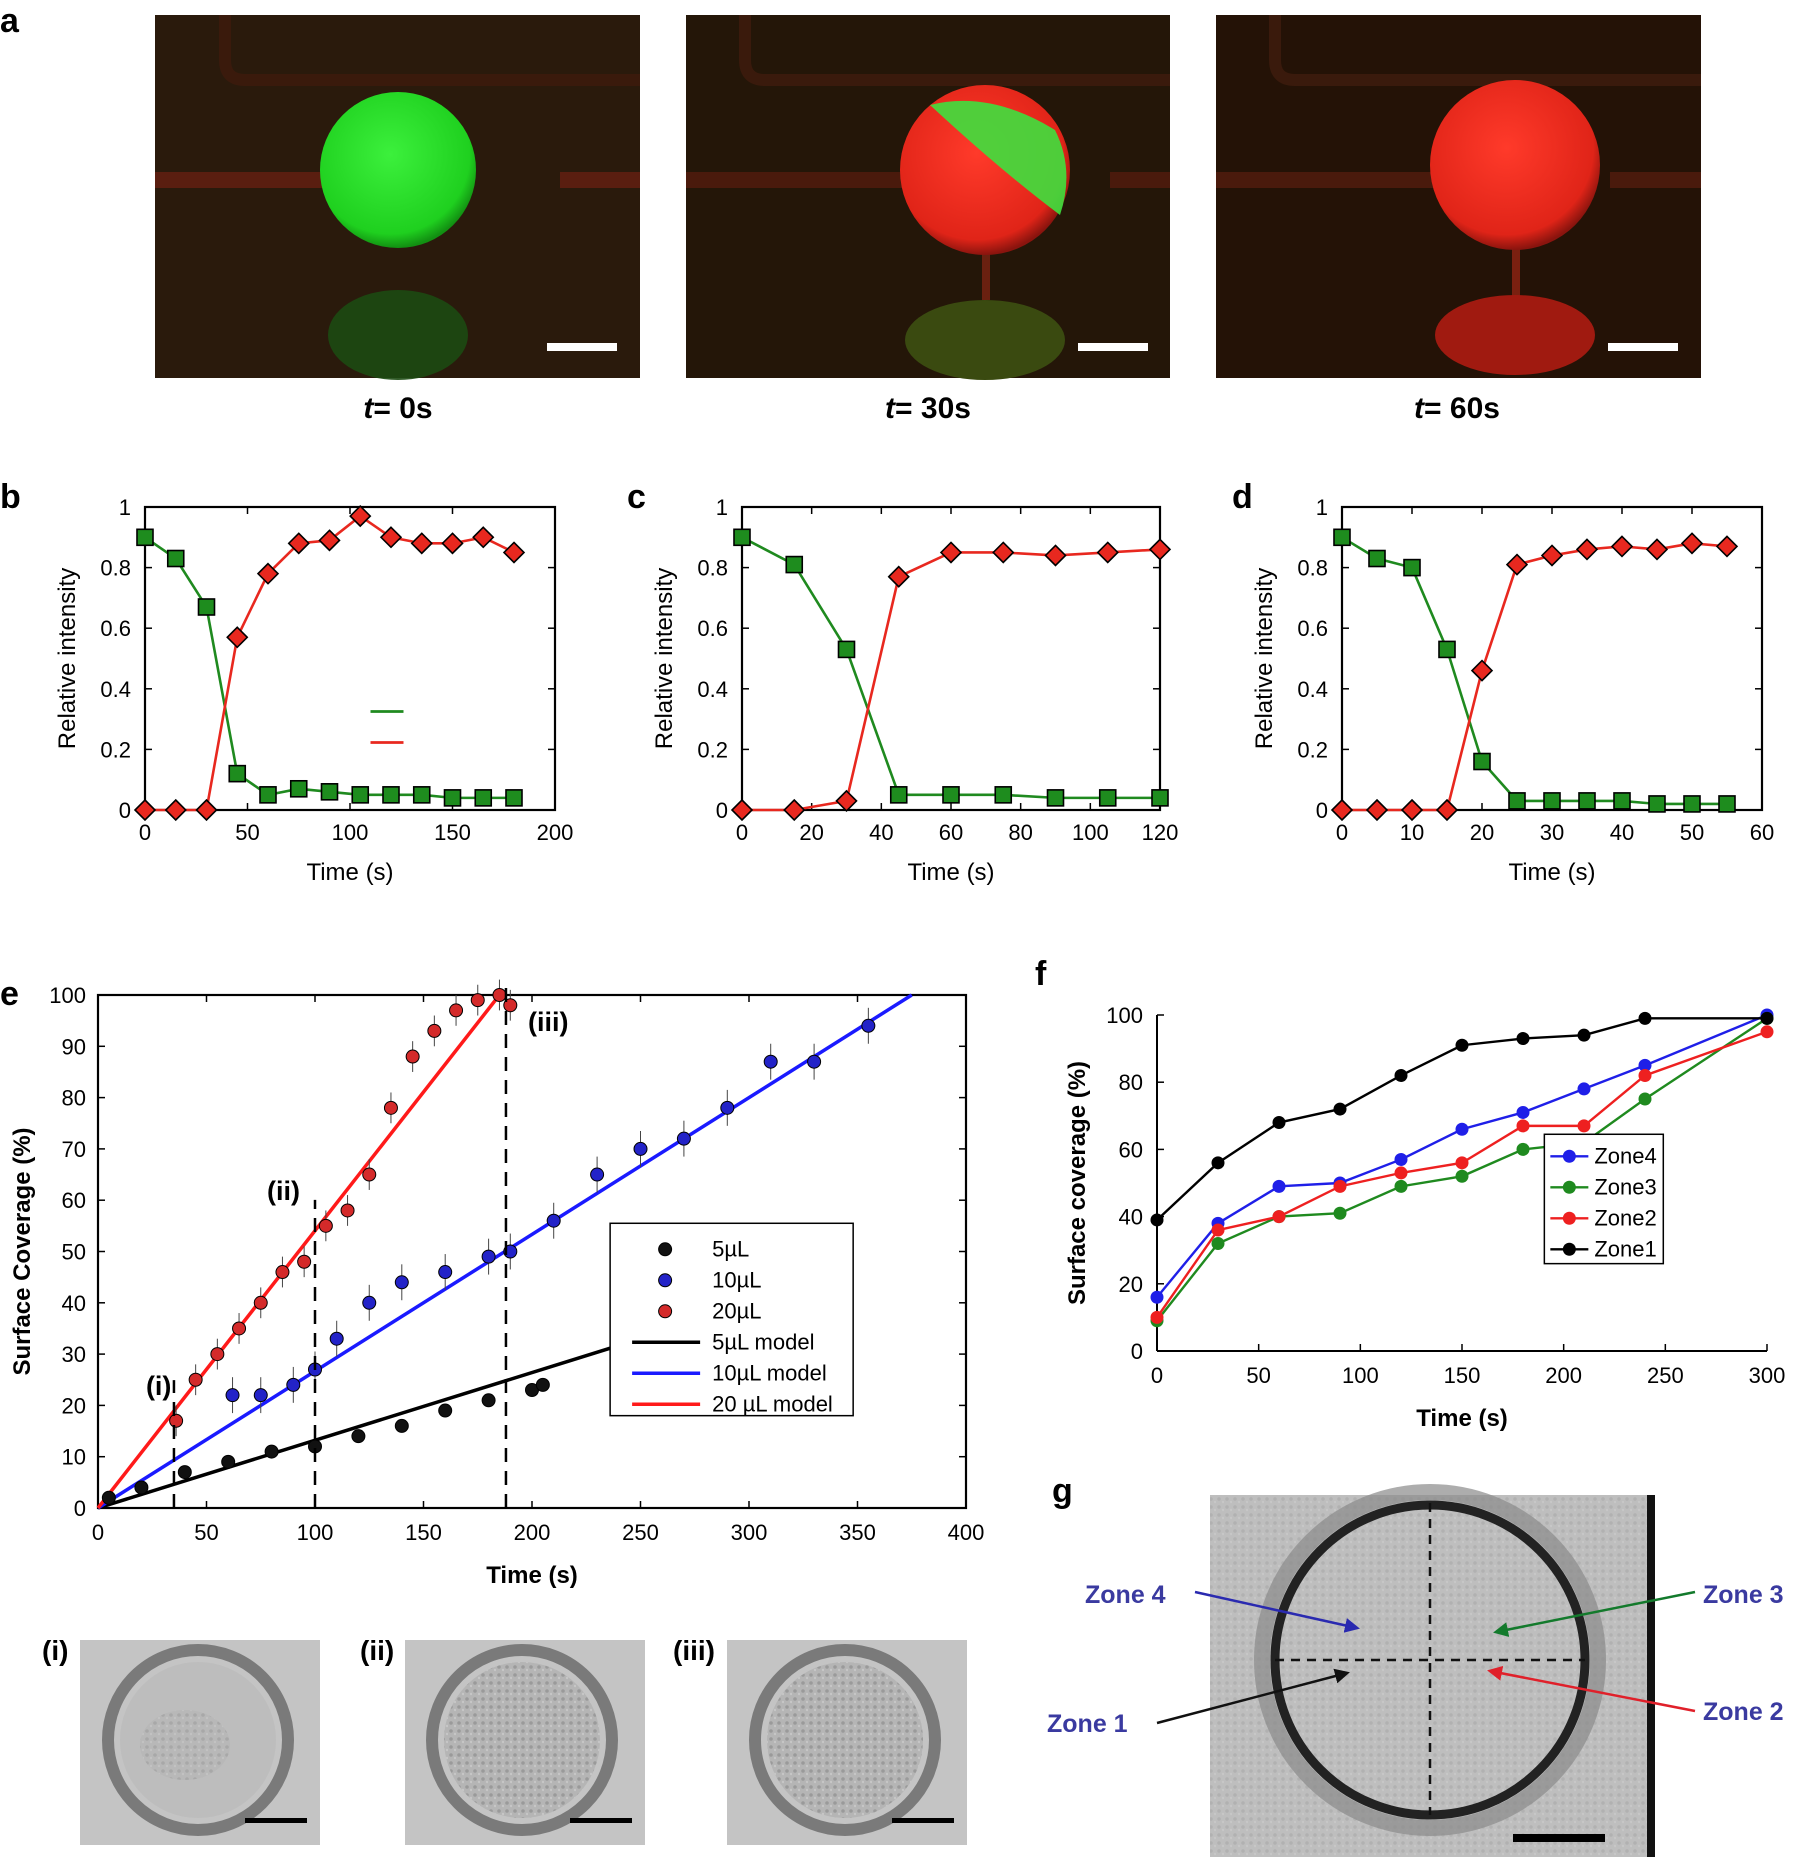 The image size is (1806, 1862). Describe the element at coordinates (1552, 832) in the screenshot. I see `x-tick-label: 30` at that location.